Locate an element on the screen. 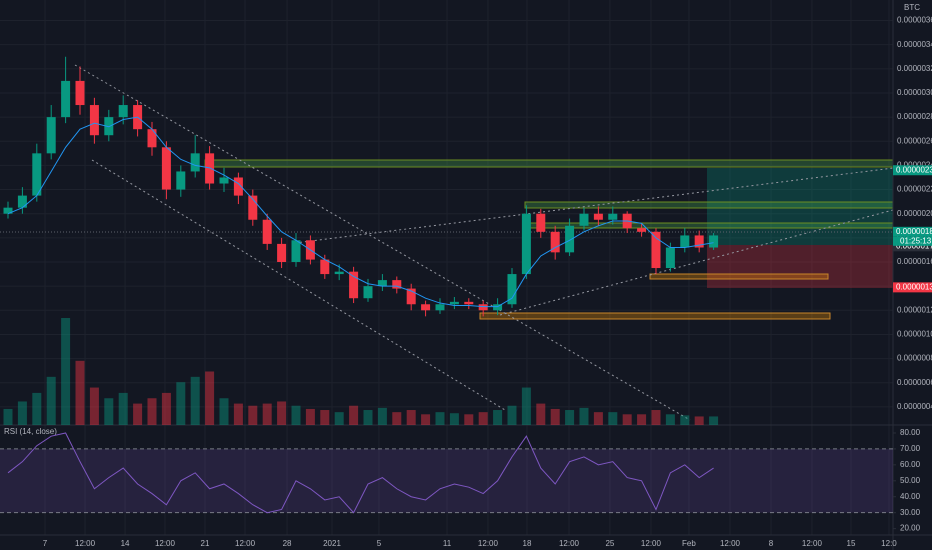  y-tick-label: 0.00000060 is located at coordinates (914, 382).